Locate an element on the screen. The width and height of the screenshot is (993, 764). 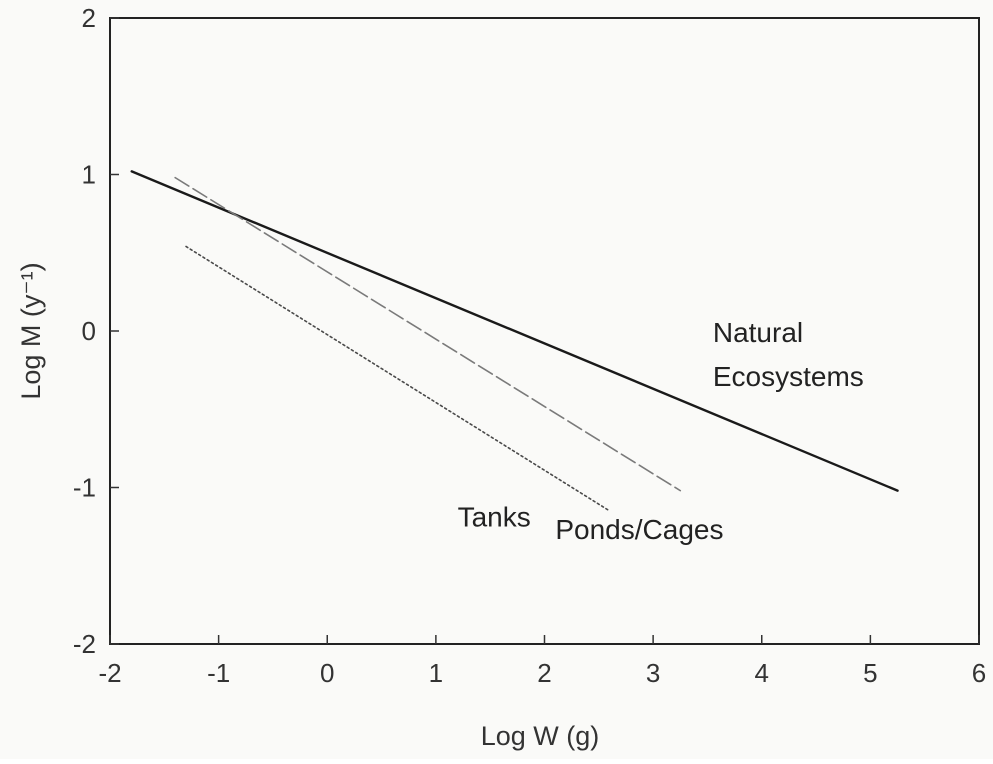
x-tick-label: -2 is located at coordinates (109, 673).